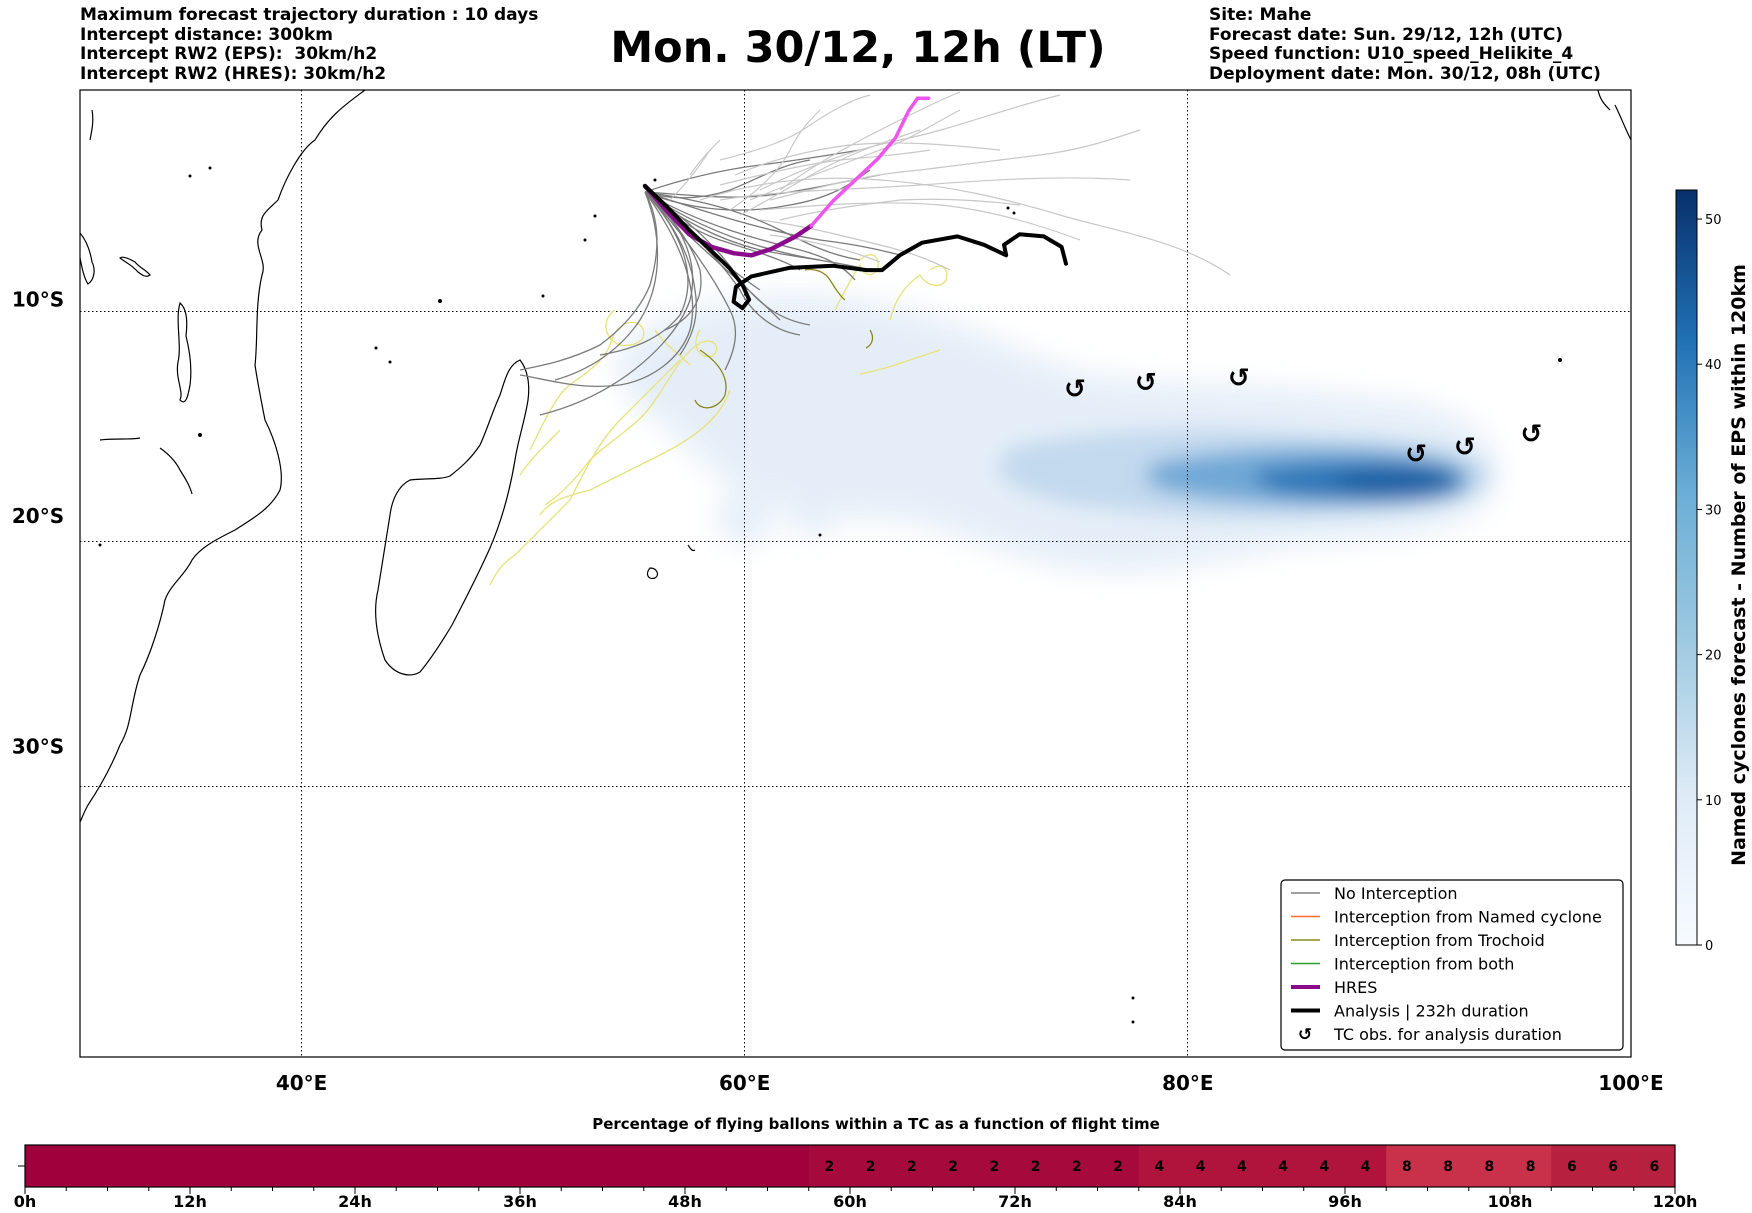  What do you see at coordinates (1386, 34) in the screenshot?
I see `forecast-date-text: Forecast date: Sun. 29/12, 12h (UTC)` at bounding box center [1386, 34].